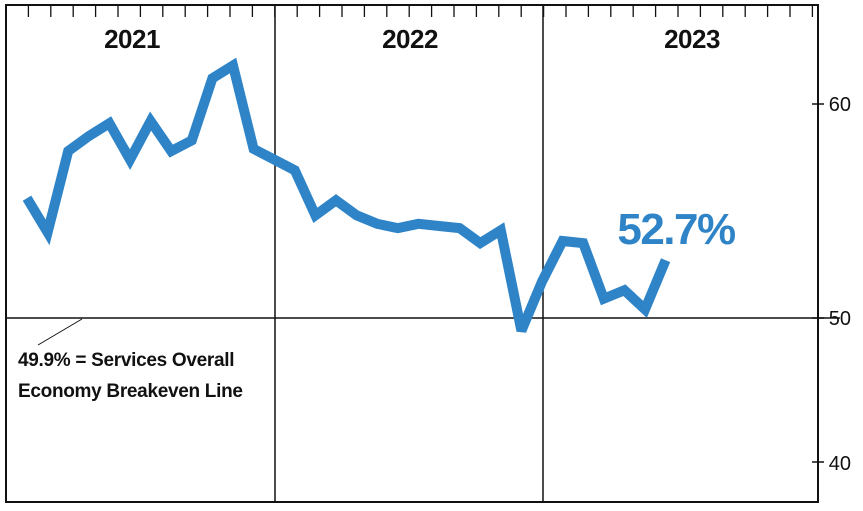 The width and height of the screenshot is (863, 511). I want to click on year-label-2022: 2022, so click(410, 39).